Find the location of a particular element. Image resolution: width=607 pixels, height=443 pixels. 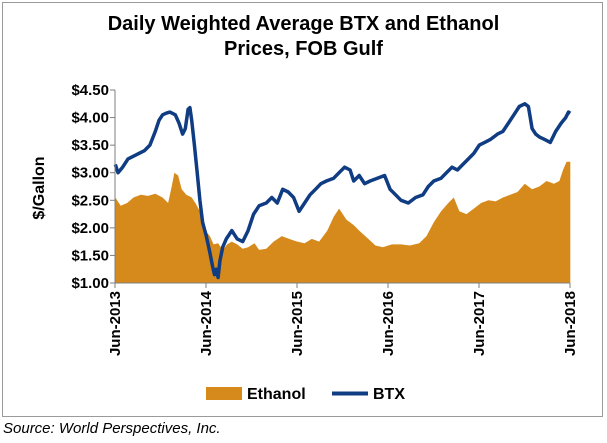

legend-ethanol-label: Ethanol is located at coordinates (276, 394).